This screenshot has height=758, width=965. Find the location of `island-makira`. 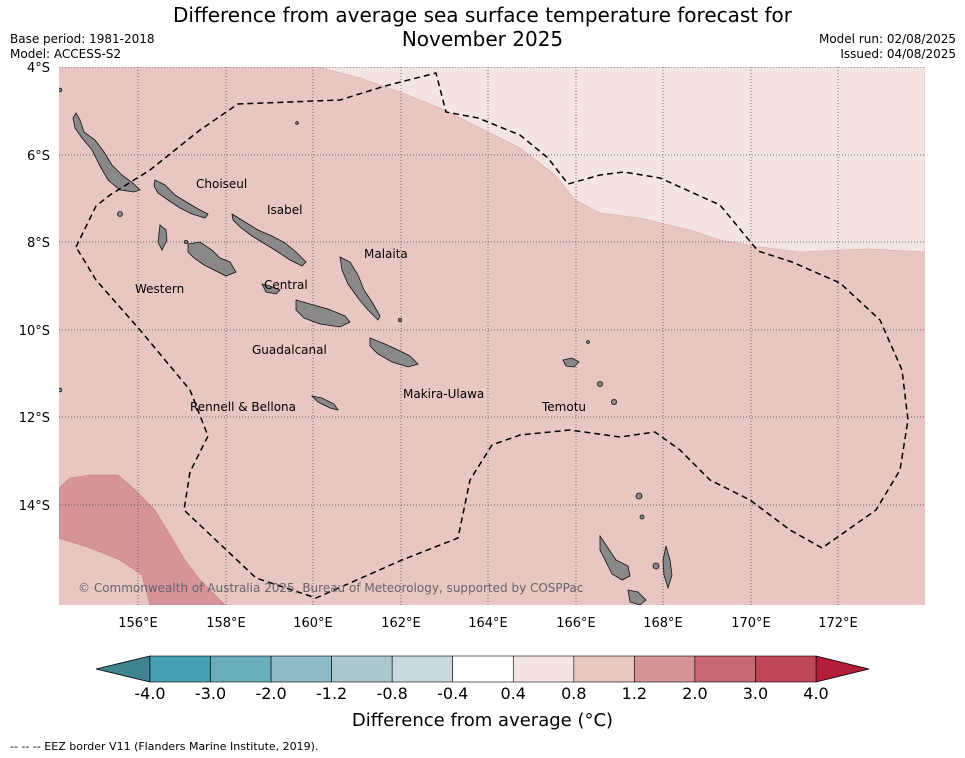

island-makira is located at coordinates (394, 352).